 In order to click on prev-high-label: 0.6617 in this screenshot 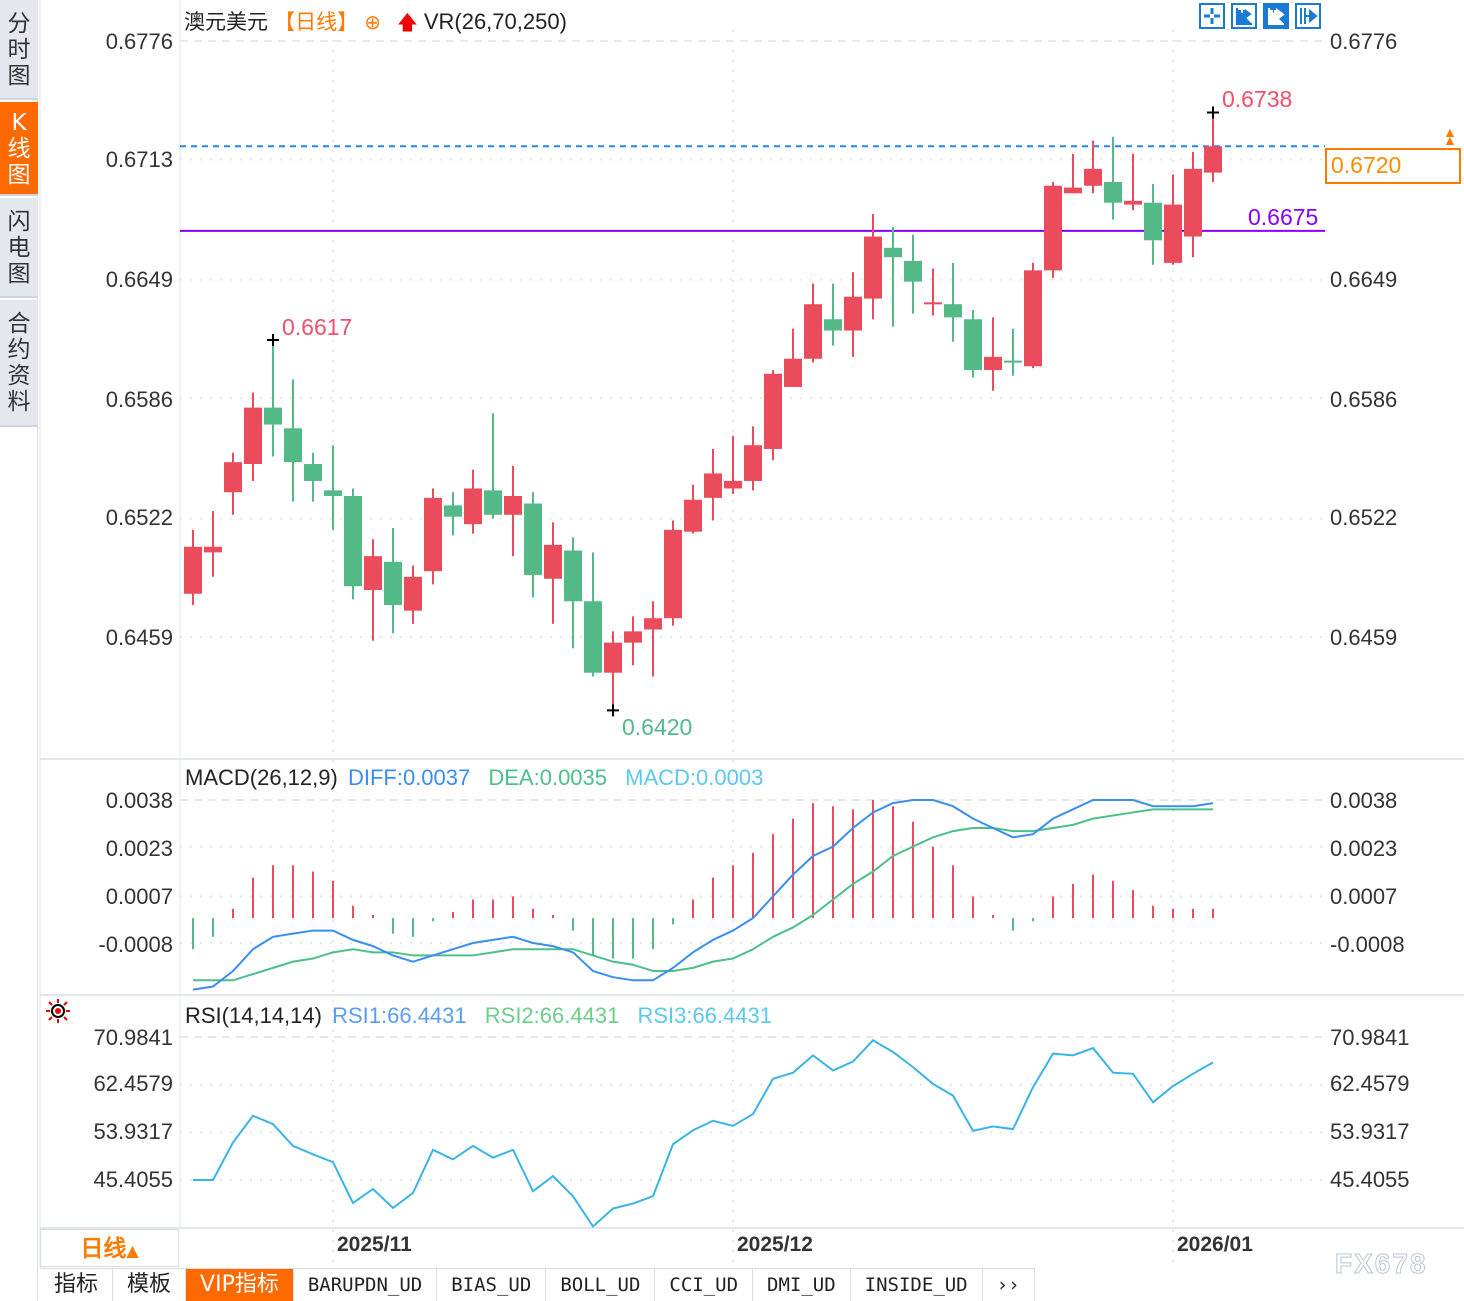, I will do `click(317, 327)`.